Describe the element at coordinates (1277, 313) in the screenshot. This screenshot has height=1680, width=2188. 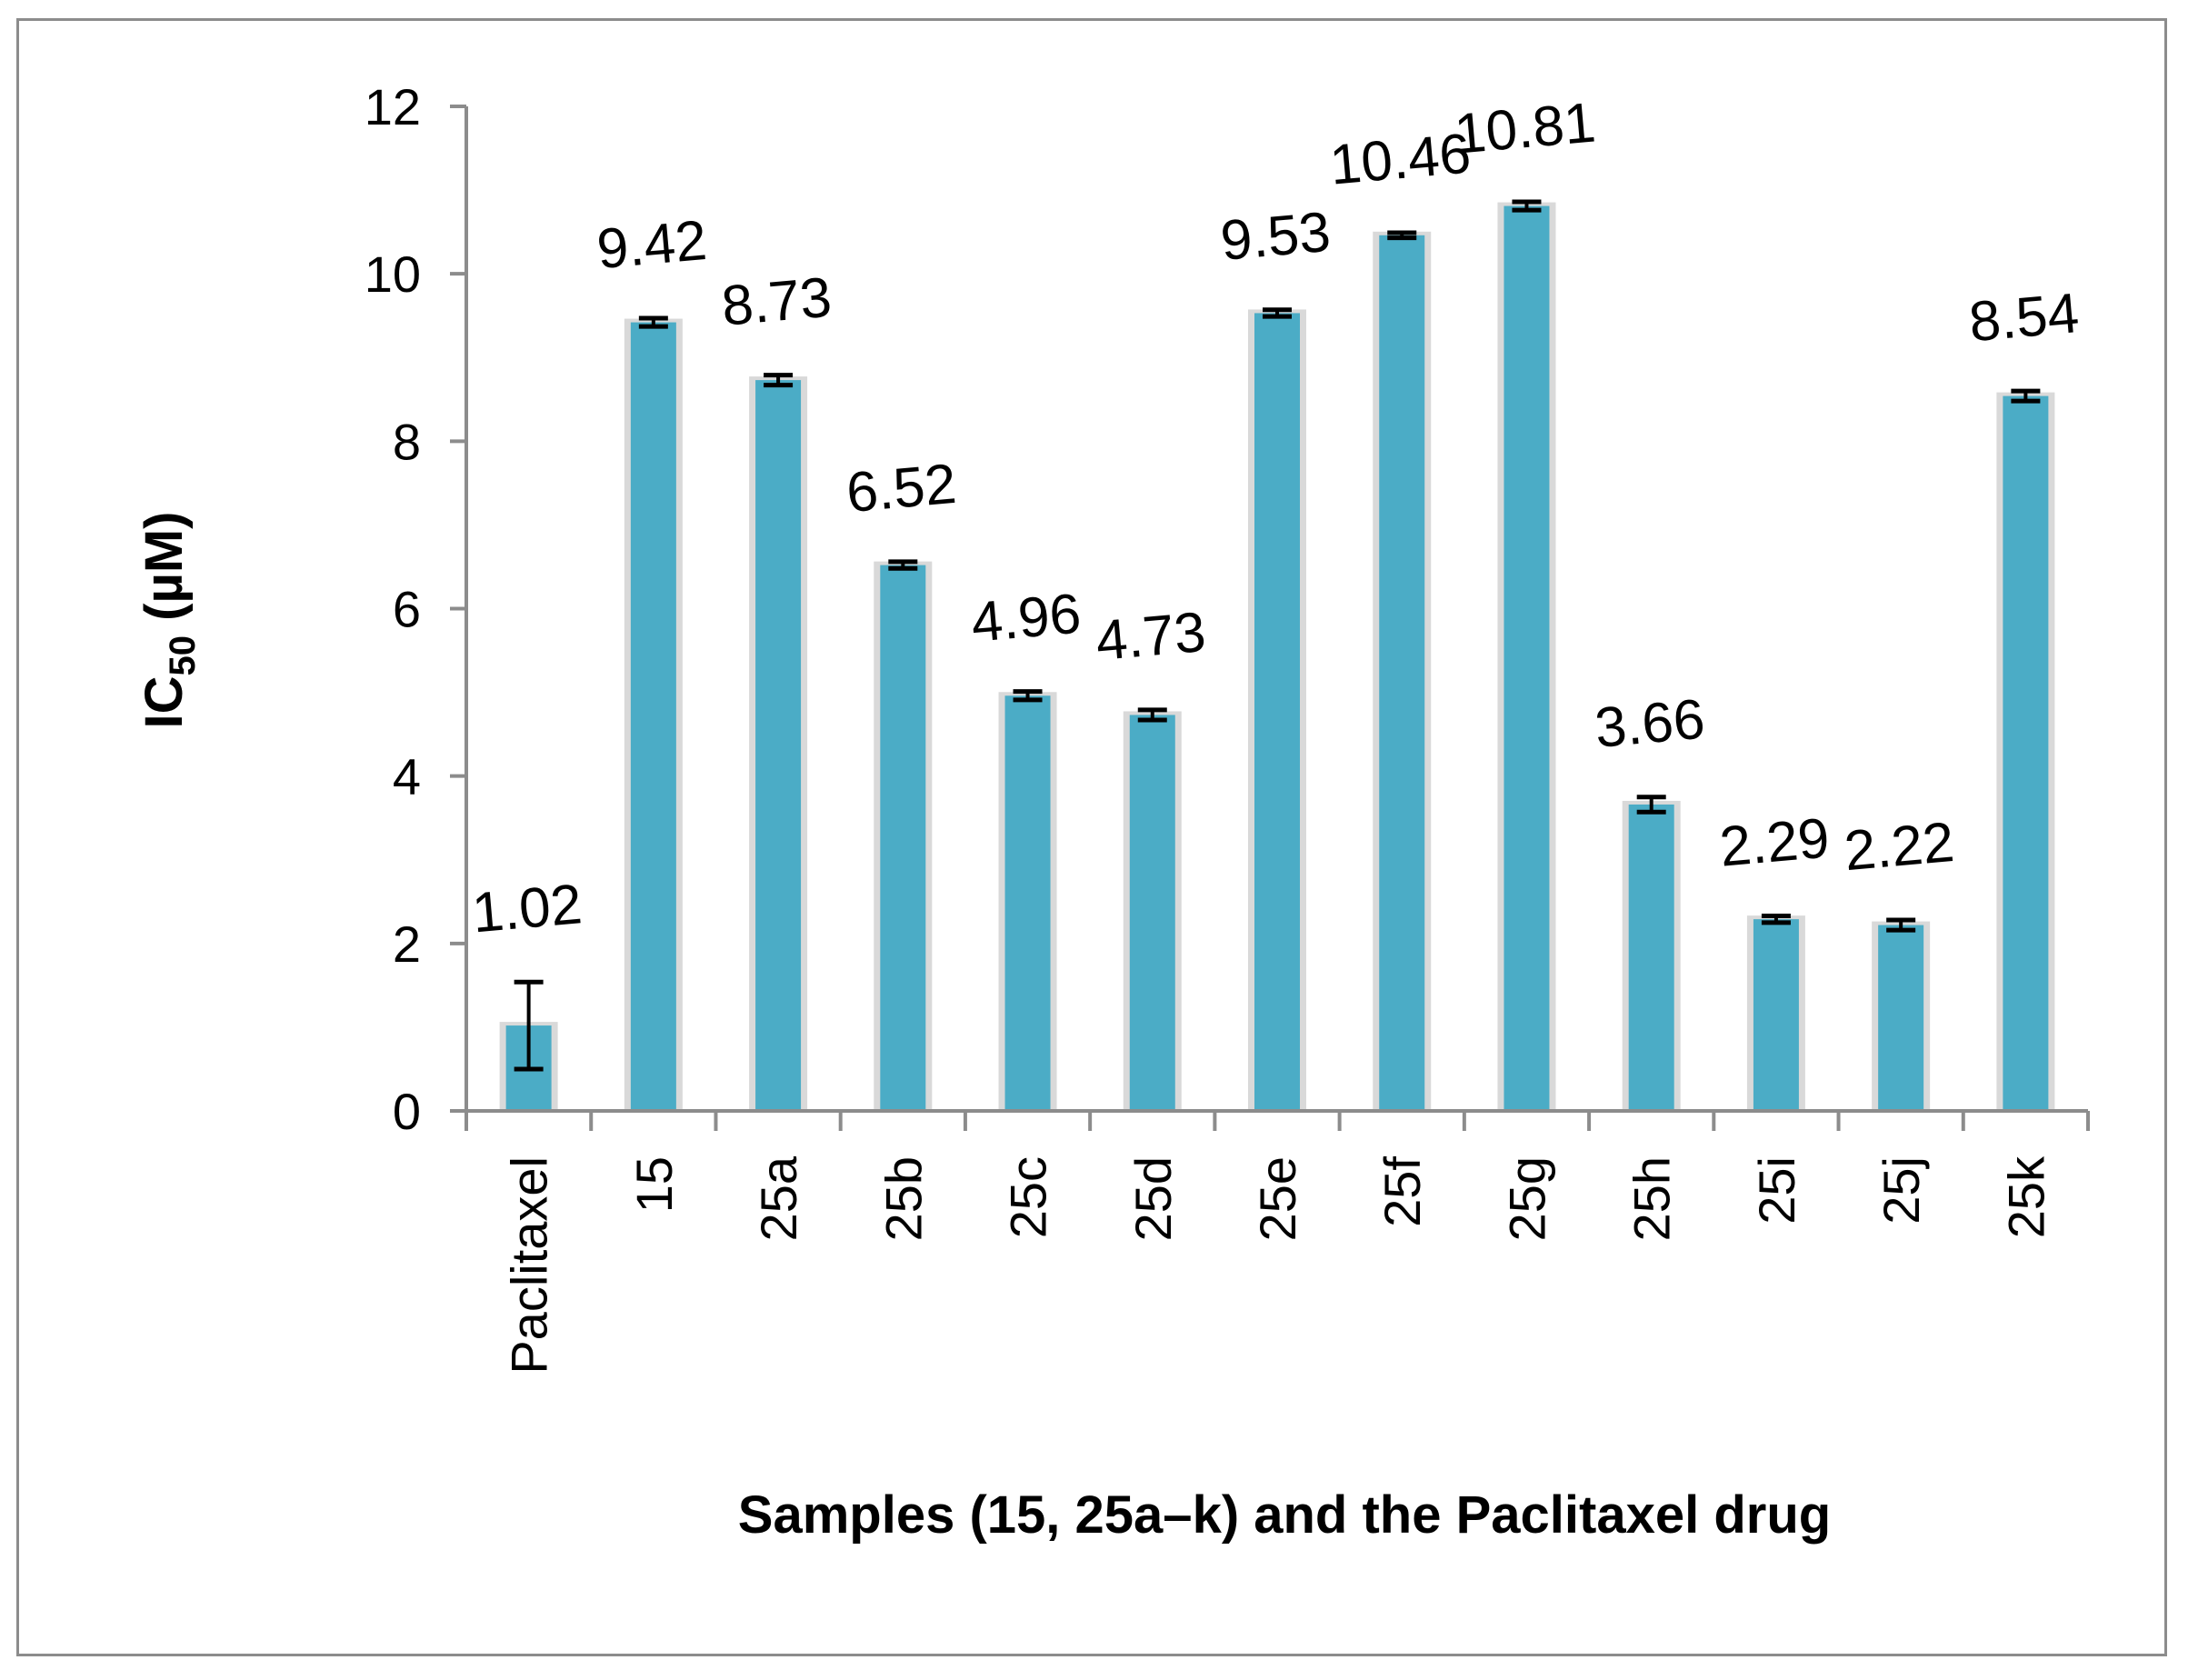
I see `error-bar-25e` at that location.